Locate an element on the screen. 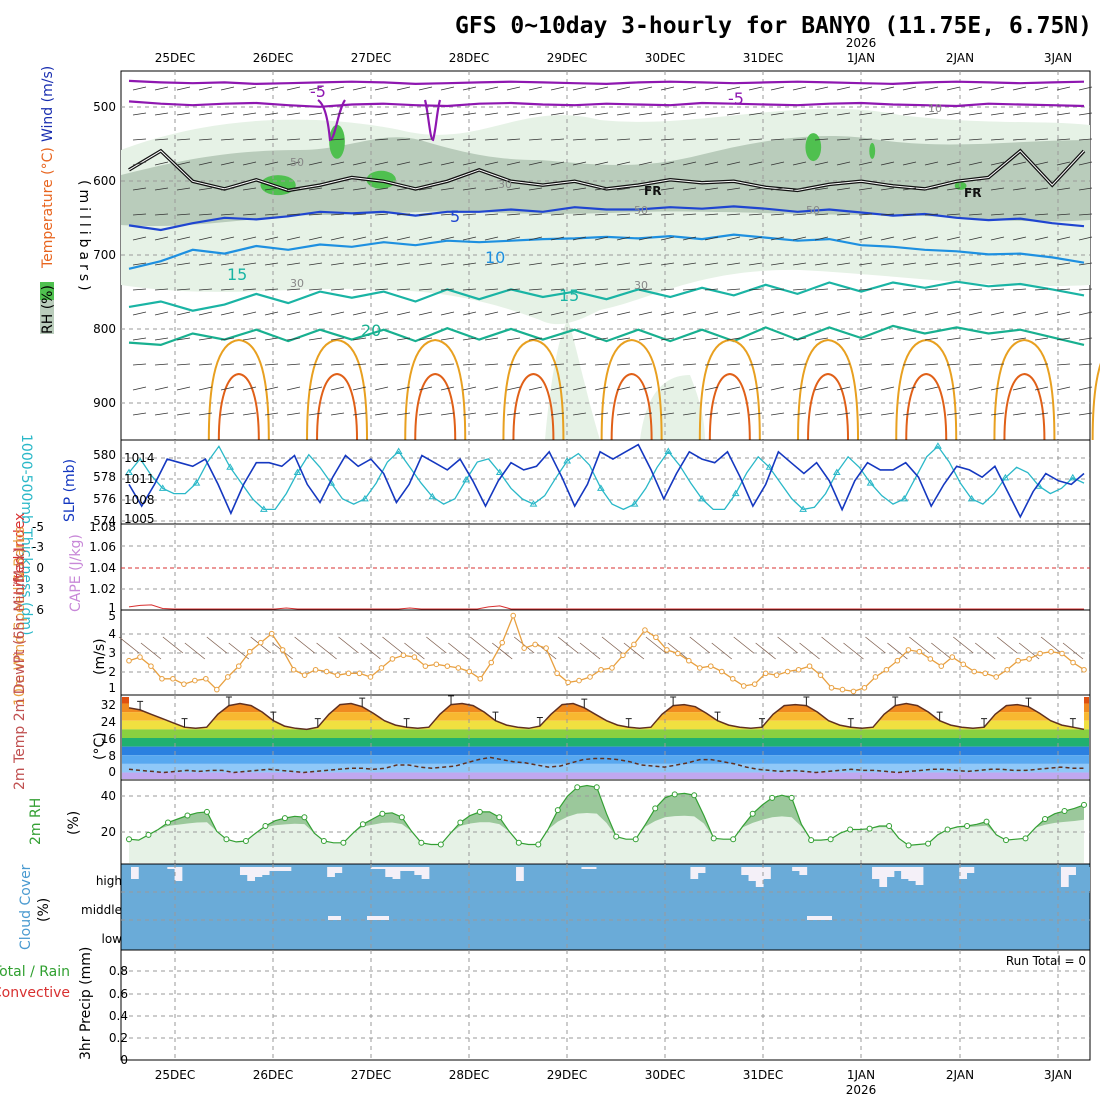 The height and width of the screenshot is (1100, 1100). ylabel-3hr-precip: 3hr Precip (mm) is located at coordinates (86, 1003).